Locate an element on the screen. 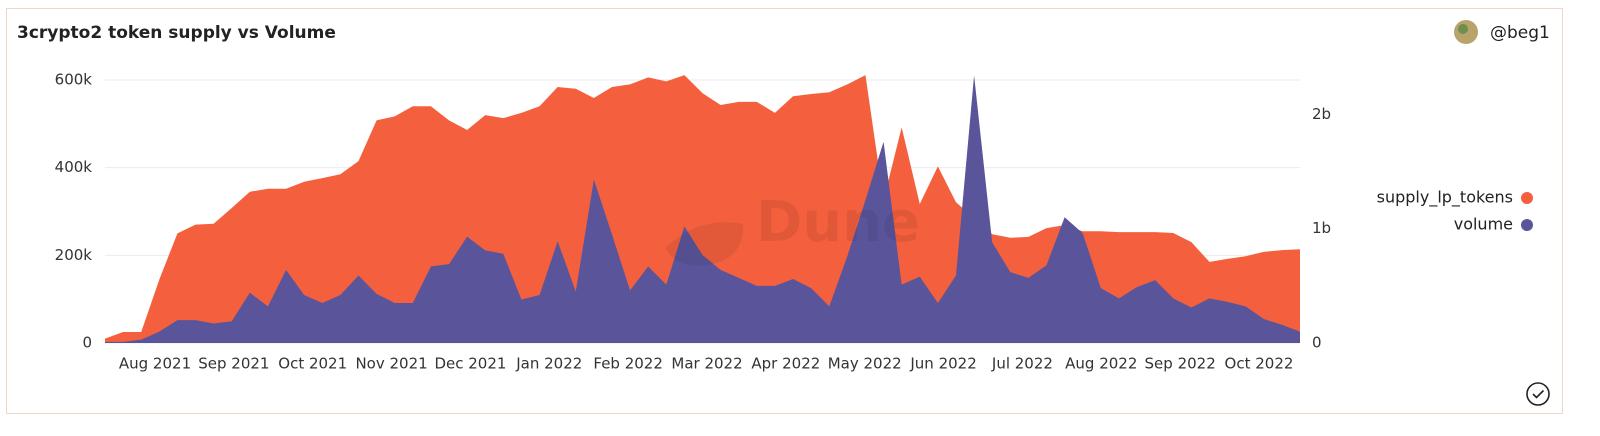  check-icon is located at coordinates (1538, 394).